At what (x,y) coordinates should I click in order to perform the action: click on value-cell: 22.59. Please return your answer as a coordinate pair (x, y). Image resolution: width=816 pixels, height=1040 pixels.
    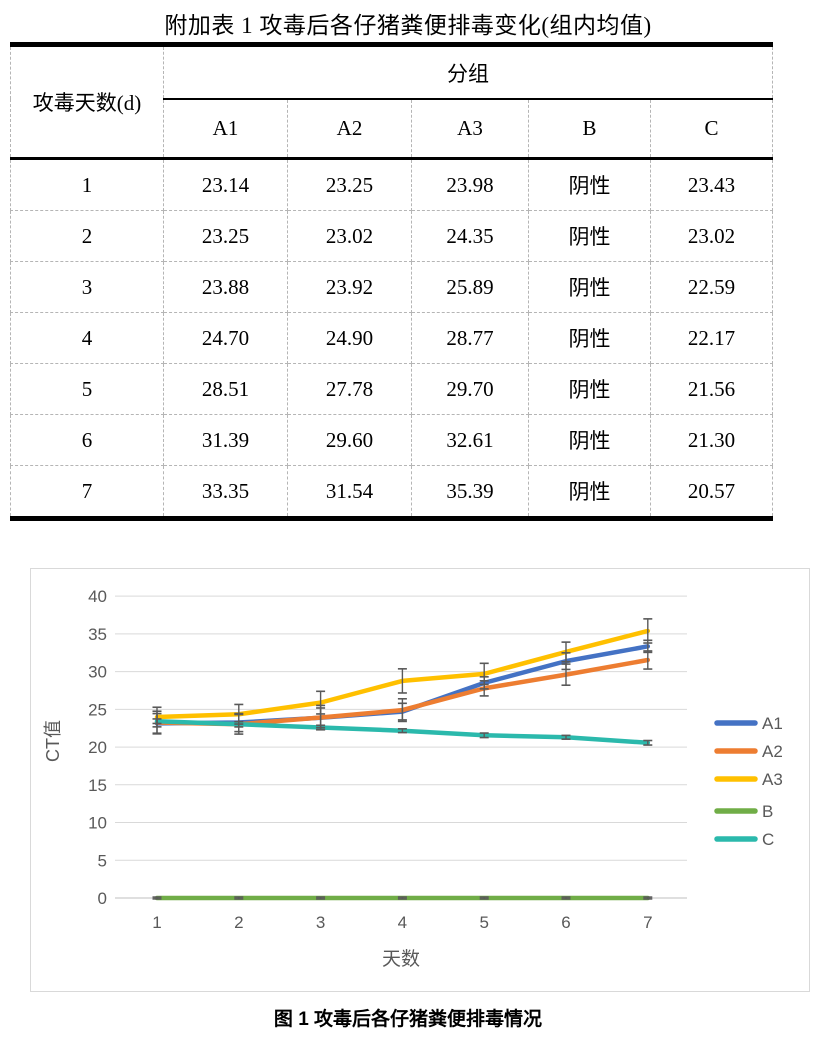
    Looking at the image, I should click on (711, 287).